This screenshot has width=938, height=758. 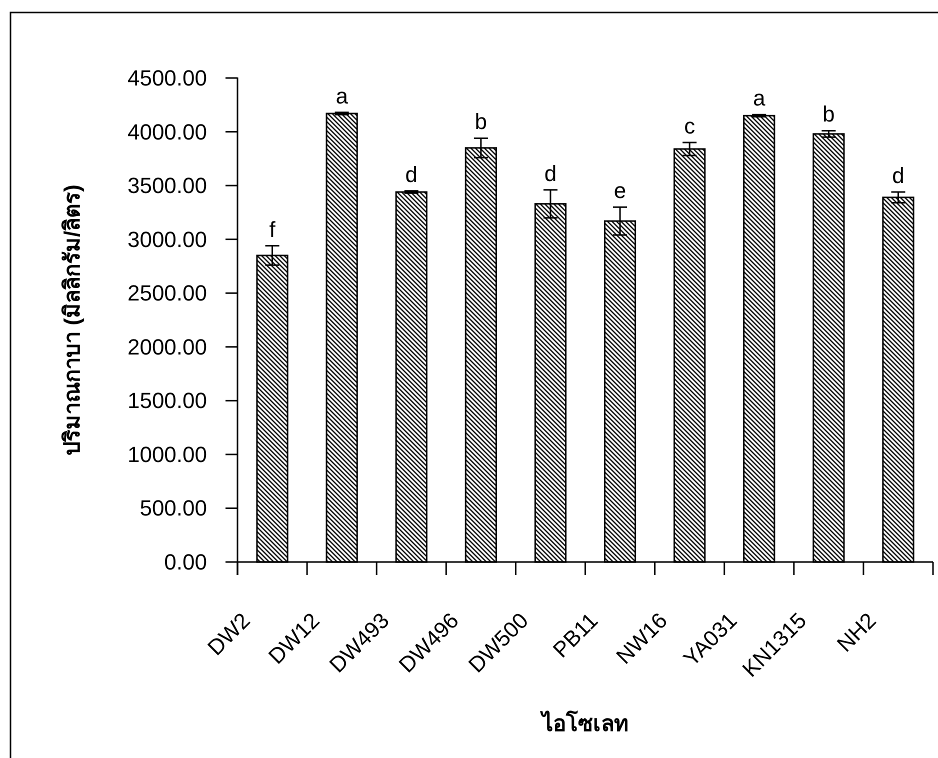 I want to click on annotation: f, so click(x=272, y=229).